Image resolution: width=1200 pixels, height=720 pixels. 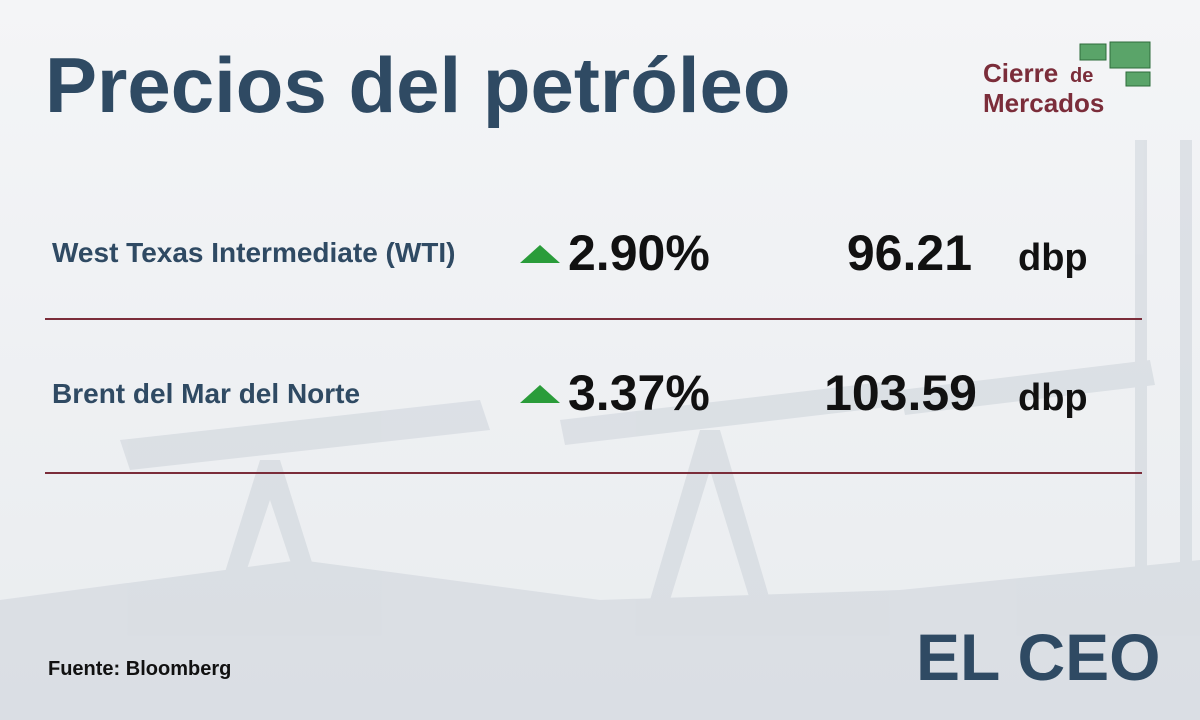 I want to click on title: Precios del petróleo, so click(x=418, y=85).